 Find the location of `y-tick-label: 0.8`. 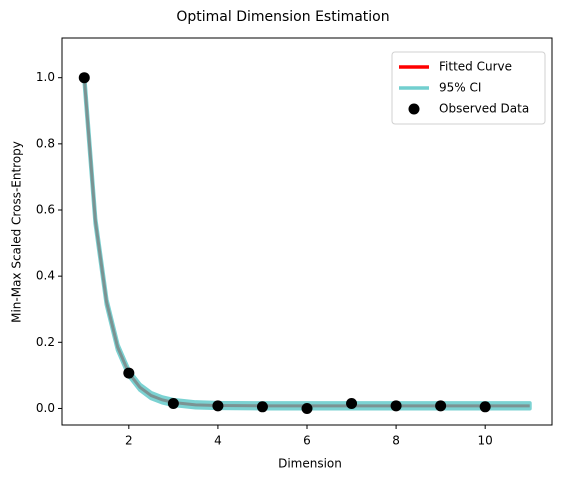

y-tick-label: 0.8 is located at coordinates (45, 143).